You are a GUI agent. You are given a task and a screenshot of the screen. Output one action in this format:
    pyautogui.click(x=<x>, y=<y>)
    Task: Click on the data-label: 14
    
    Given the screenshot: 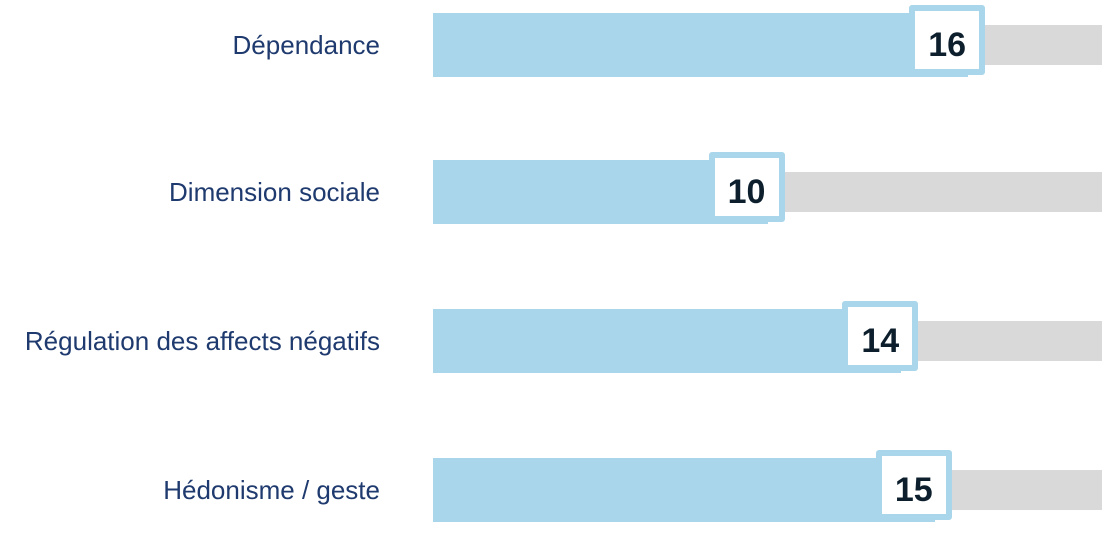 What is the action you would take?
    pyautogui.click(x=880, y=336)
    